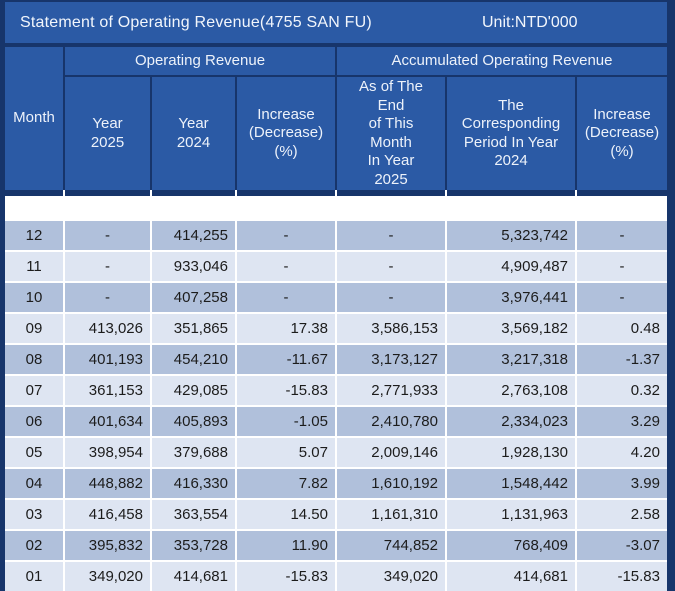 The image size is (675, 591). What do you see at coordinates (286, 514) in the screenshot?
I see `value-cell: 14.50` at bounding box center [286, 514].